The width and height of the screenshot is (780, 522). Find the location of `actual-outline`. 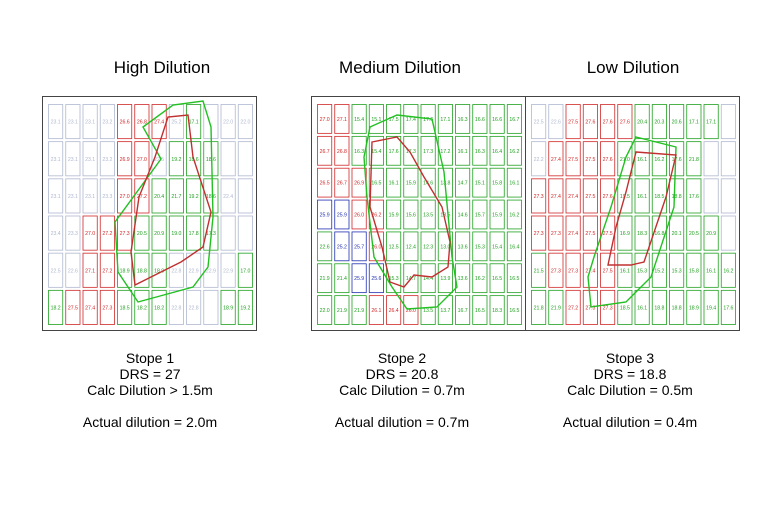

actual-outline is located at coordinates (632, 222).